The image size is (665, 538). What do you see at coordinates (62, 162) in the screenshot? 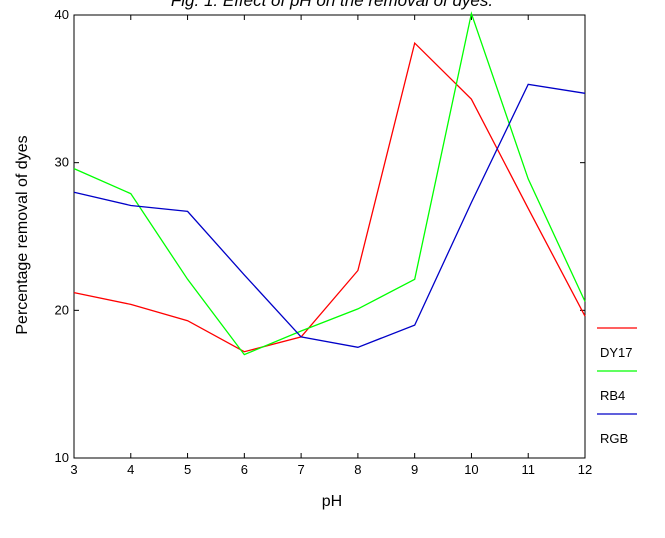
I see `y-tick-label: 30` at bounding box center [62, 162].